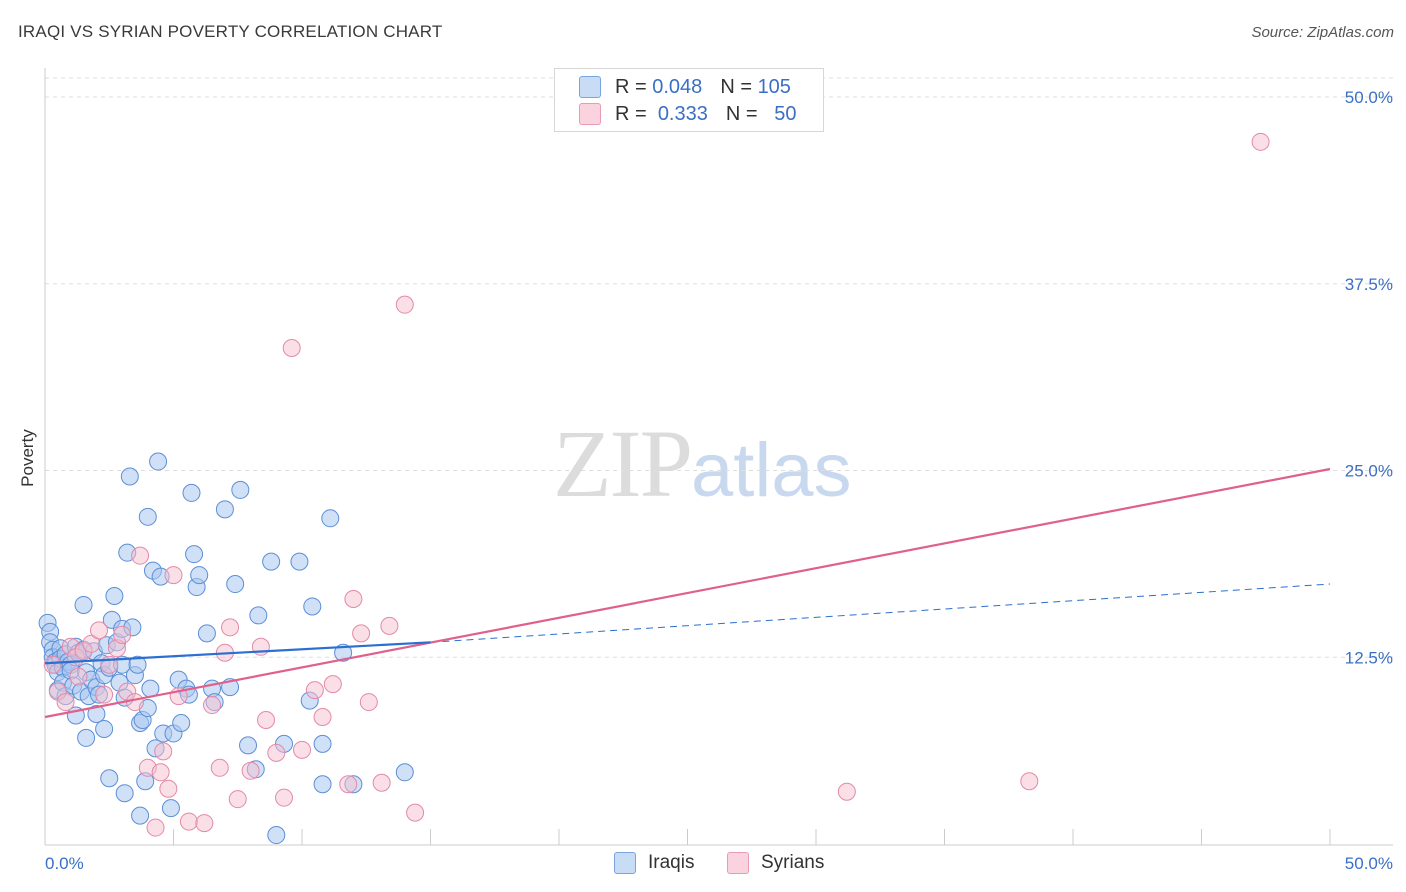  I want to click on iraqis-r-value: 0.048, so click(677, 86).